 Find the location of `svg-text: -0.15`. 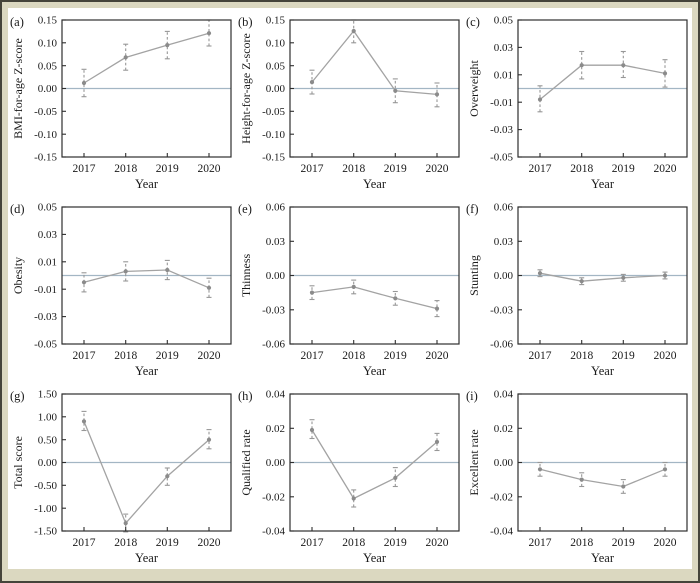

svg-text: -0.15 is located at coordinates (273, 158).